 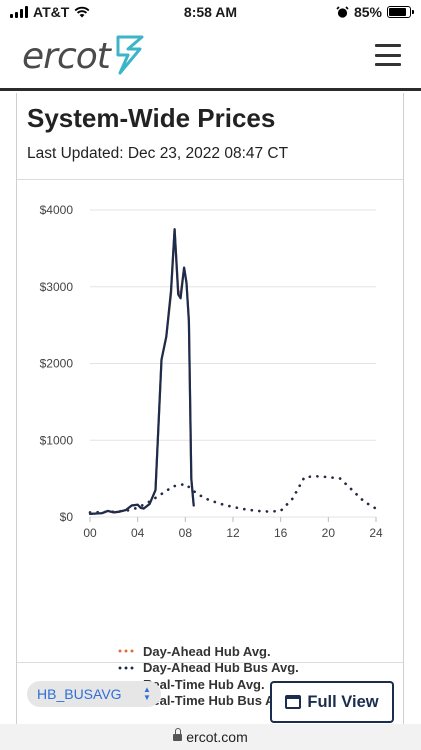 What do you see at coordinates (343, 701) in the screenshot?
I see `full-view-label: Full View` at bounding box center [343, 701].